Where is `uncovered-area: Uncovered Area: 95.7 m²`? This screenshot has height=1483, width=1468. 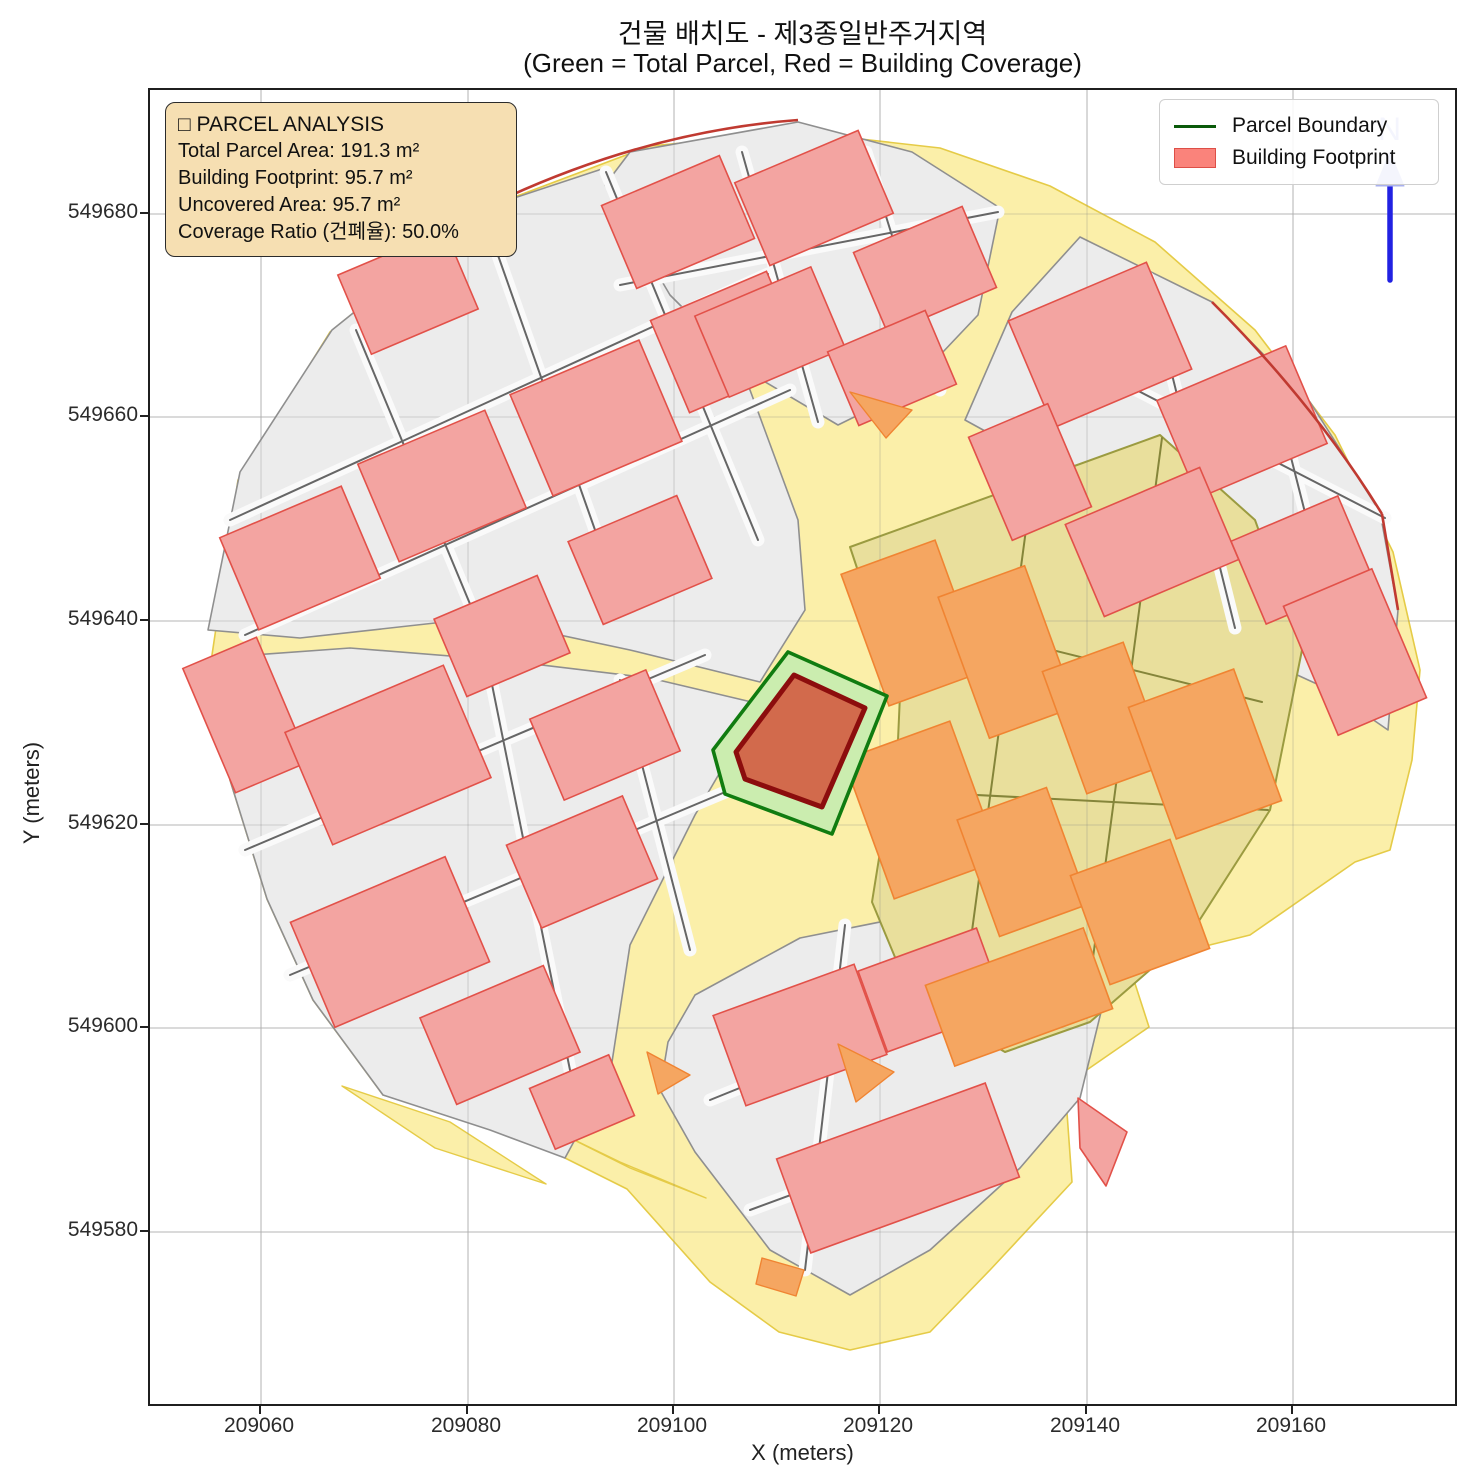
uncovered-area: Uncovered Area: 95.7 m² is located at coordinates (289, 205).